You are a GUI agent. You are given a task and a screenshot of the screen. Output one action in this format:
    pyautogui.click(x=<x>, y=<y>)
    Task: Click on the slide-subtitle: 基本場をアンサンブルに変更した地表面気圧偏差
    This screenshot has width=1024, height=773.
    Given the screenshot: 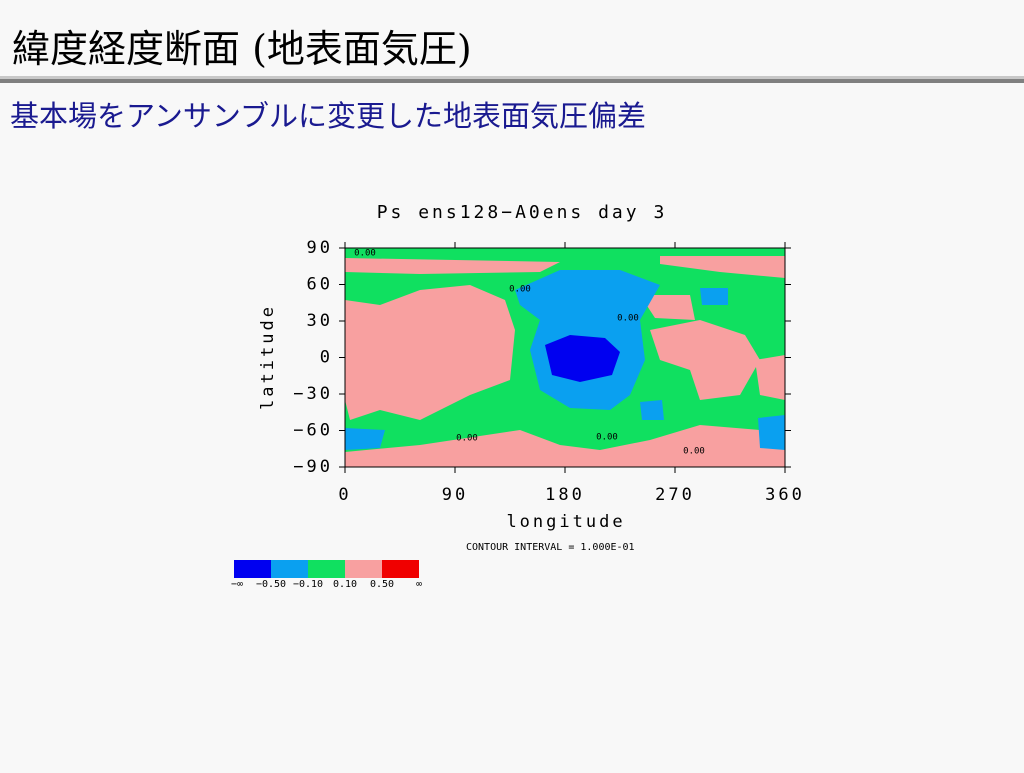 What is the action you would take?
    pyautogui.click(x=328, y=116)
    